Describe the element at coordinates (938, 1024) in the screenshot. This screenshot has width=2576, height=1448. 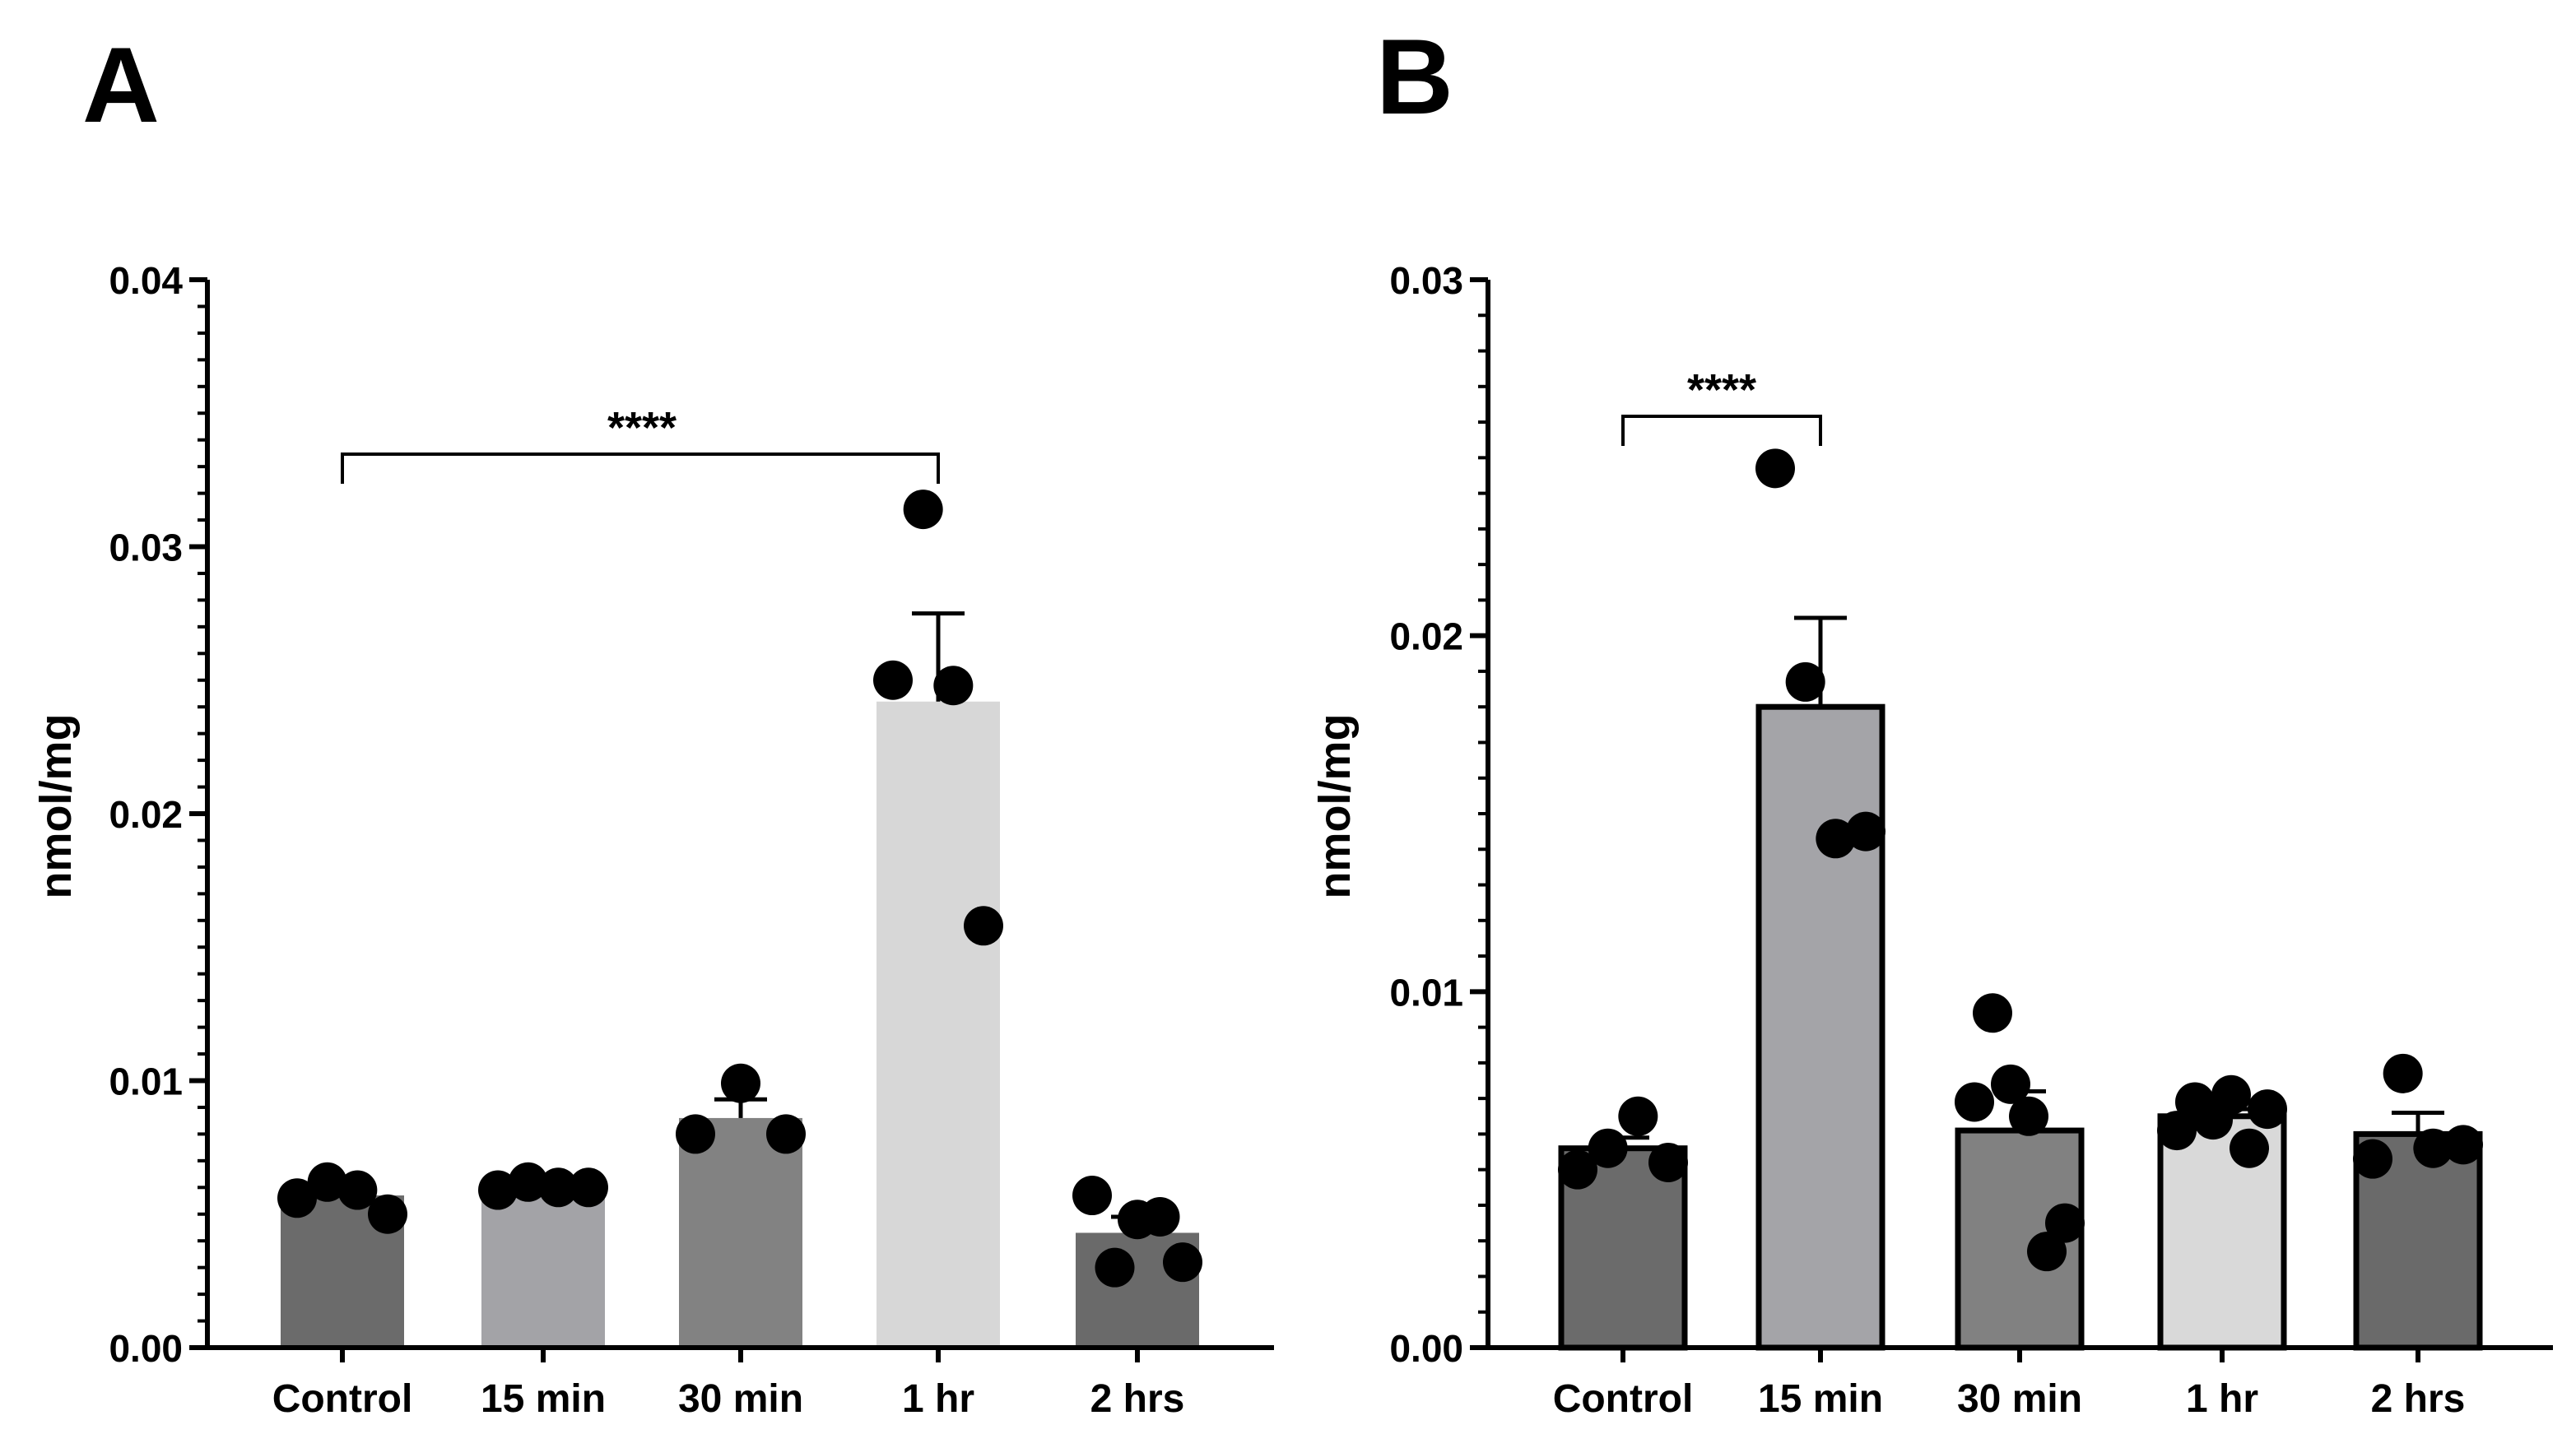
I see `bar-1-hr` at that location.